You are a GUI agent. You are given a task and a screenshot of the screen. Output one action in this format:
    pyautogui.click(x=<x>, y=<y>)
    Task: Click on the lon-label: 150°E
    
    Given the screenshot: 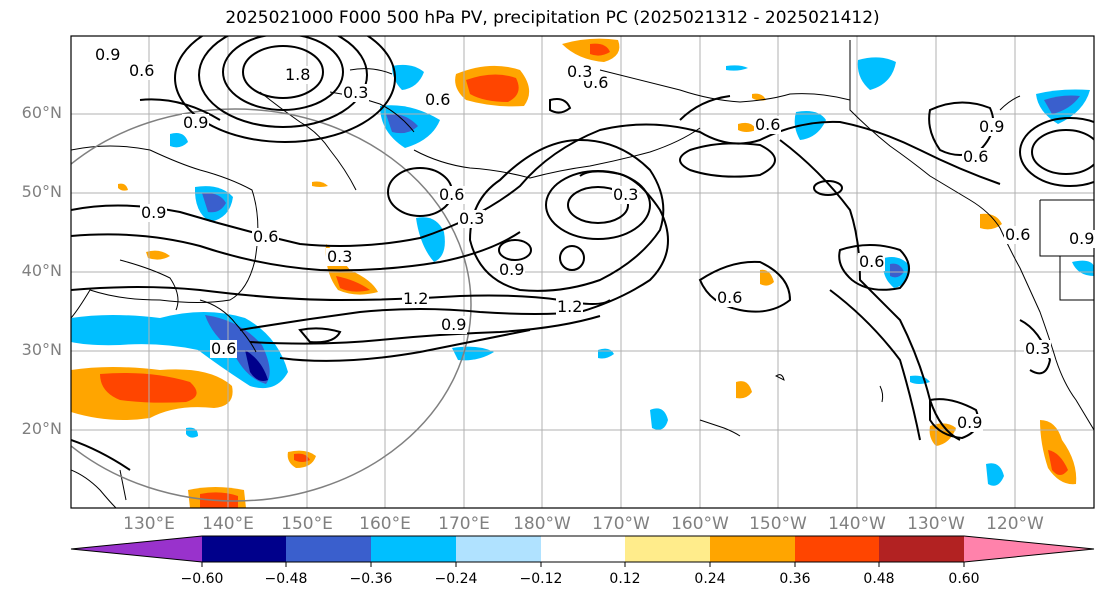 What is the action you would take?
    pyautogui.click(x=307, y=524)
    